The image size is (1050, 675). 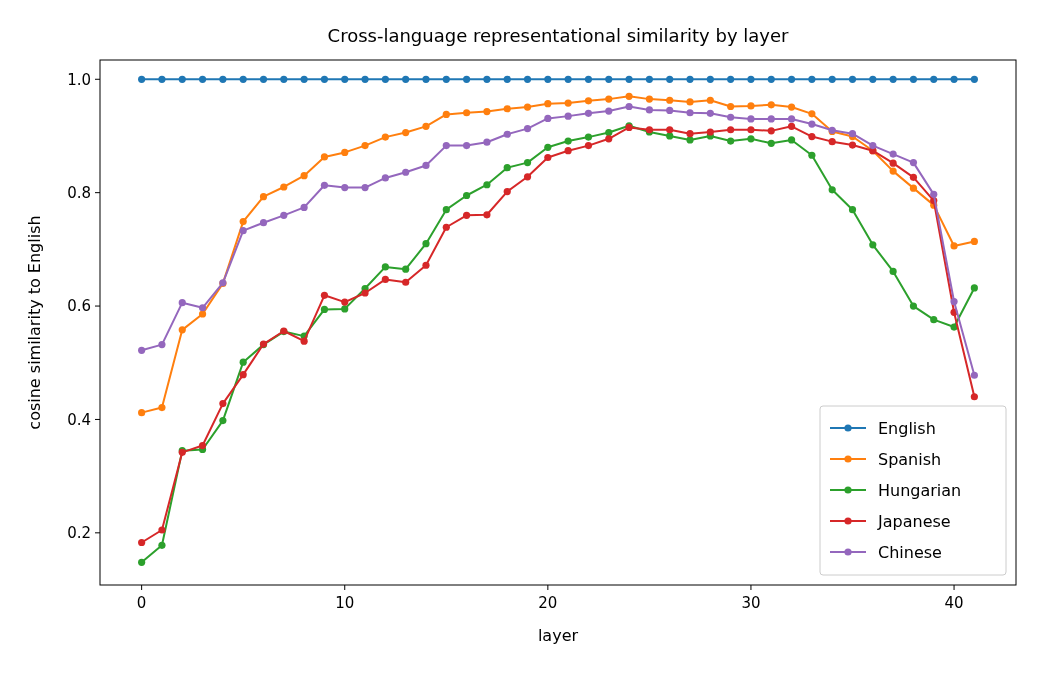 What do you see at coordinates (751, 603) in the screenshot?
I see `x-tick-label: 30` at bounding box center [751, 603].